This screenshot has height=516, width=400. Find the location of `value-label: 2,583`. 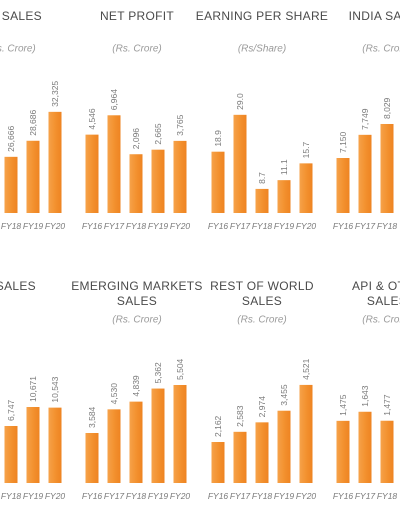

value-label: 2,583 is located at coordinates (240, 416).